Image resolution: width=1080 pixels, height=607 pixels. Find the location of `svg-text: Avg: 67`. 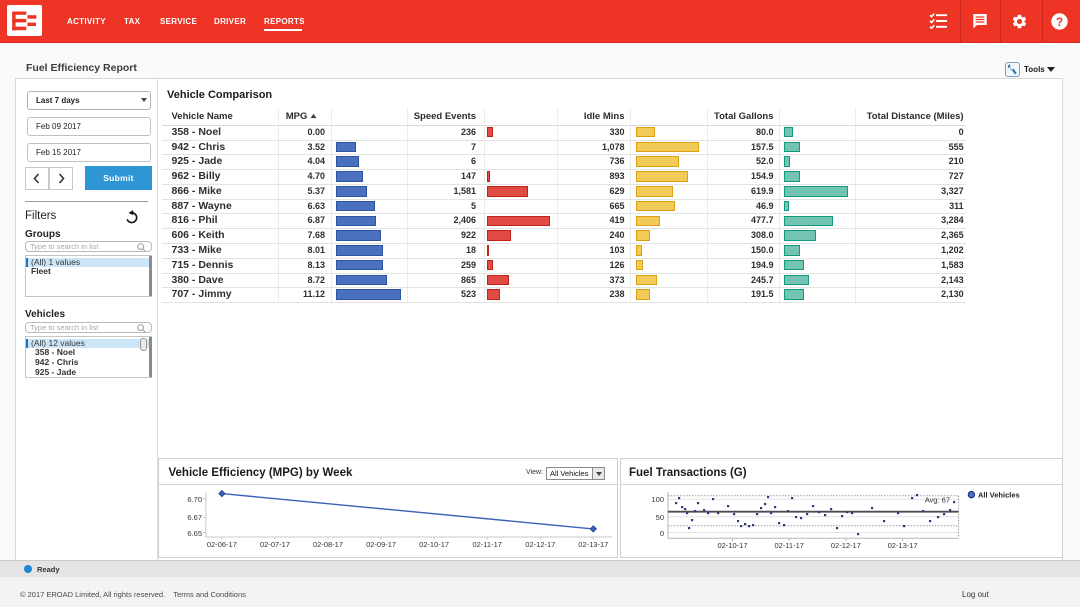

svg-text: Avg: 67 is located at coordinates (937, 500).